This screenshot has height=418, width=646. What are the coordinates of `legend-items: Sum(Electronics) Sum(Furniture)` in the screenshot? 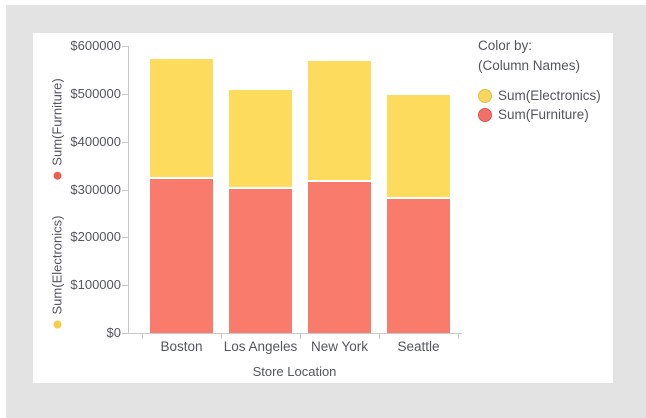 It's located at (545, 105).